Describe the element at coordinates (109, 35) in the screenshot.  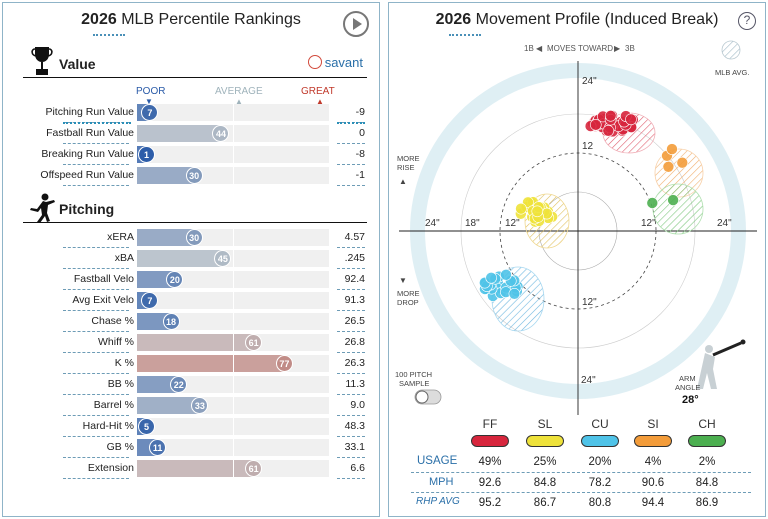
I see `title-underline` at that location.